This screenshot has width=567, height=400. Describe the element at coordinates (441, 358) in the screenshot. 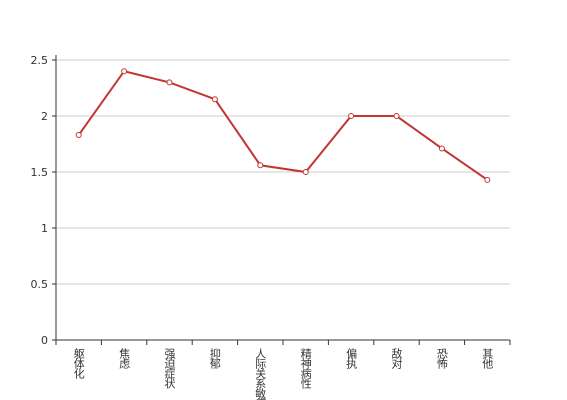

I see `x-tick-label: 恐怖` at that location.